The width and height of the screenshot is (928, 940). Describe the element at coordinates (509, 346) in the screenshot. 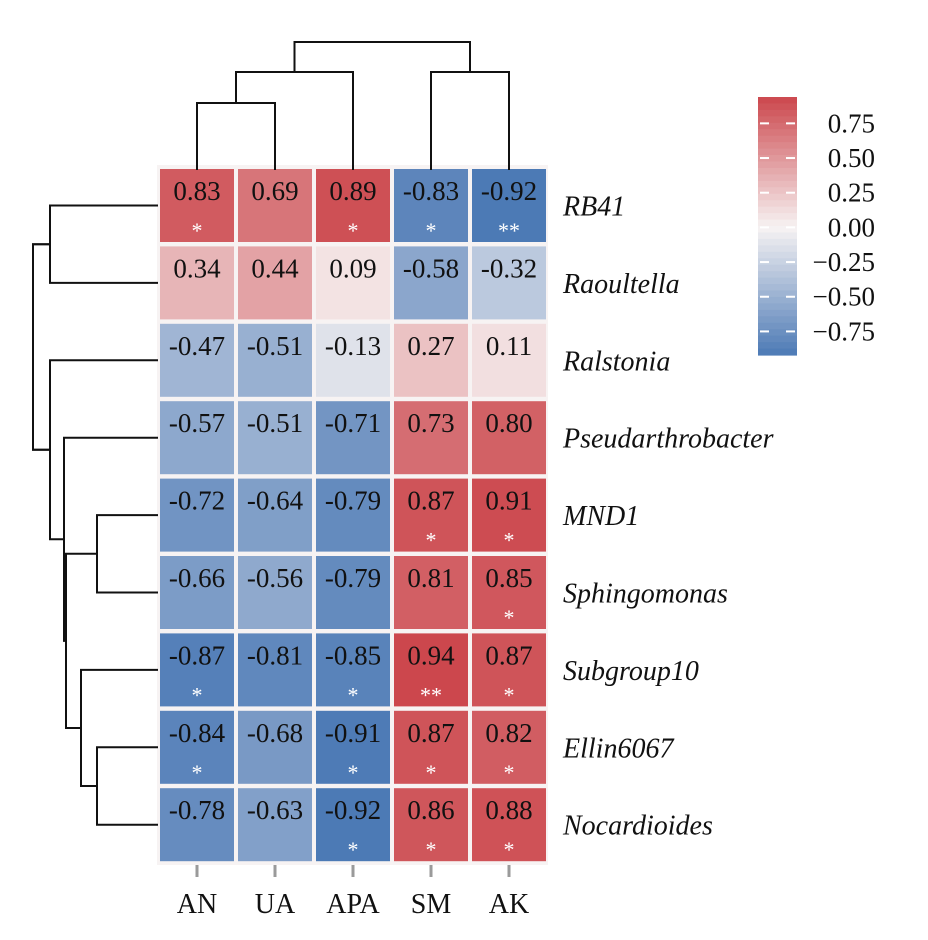

I see `cell-value-label: 0.11` at that location.